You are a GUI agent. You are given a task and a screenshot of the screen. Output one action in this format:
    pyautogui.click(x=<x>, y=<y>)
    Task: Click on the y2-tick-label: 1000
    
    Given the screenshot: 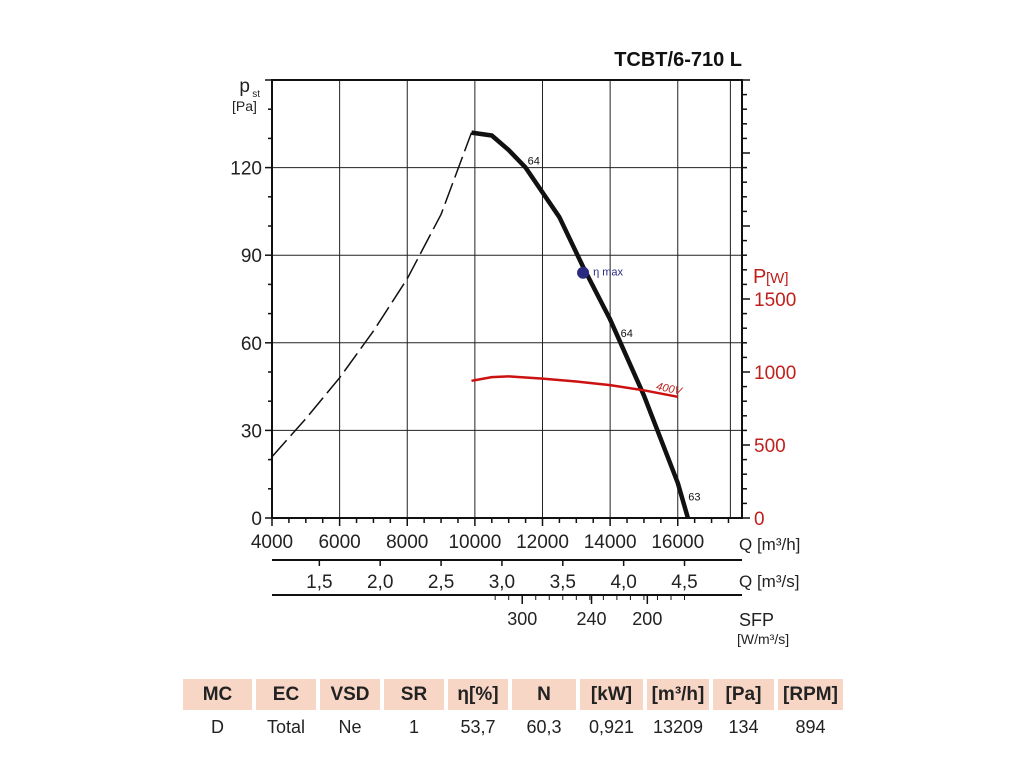 What is the action you would take?
    pyautogui.click(x=775, y=373)
    